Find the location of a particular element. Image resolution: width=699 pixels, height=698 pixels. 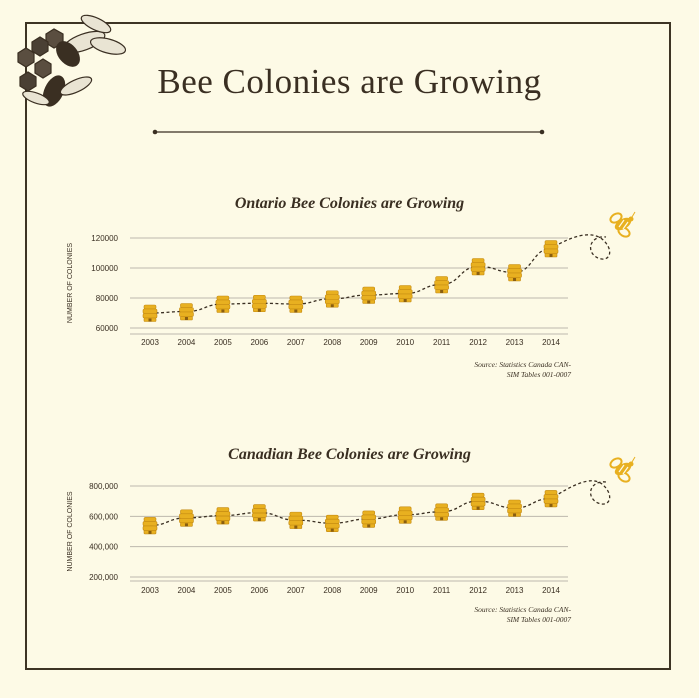

y-tick-label: 120000 is located at coordinates (104, 238).